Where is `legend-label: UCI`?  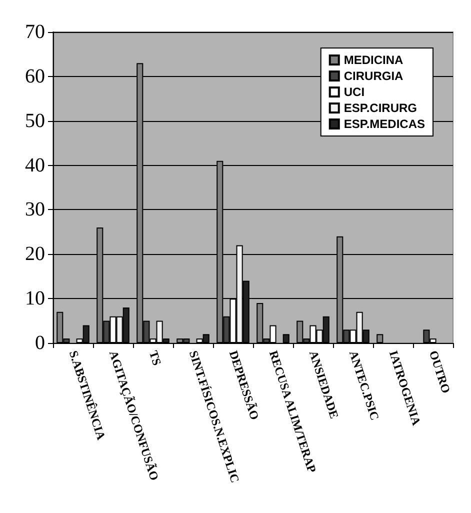
legend-label: UCI is located at coordinates (354, 92).